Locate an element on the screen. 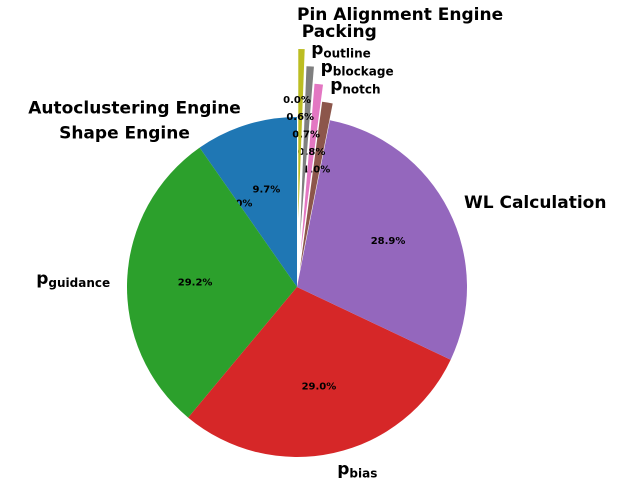 This screenshot has height=479, width=623. percent-label: 29.2% is located at coordinates (195, 283).